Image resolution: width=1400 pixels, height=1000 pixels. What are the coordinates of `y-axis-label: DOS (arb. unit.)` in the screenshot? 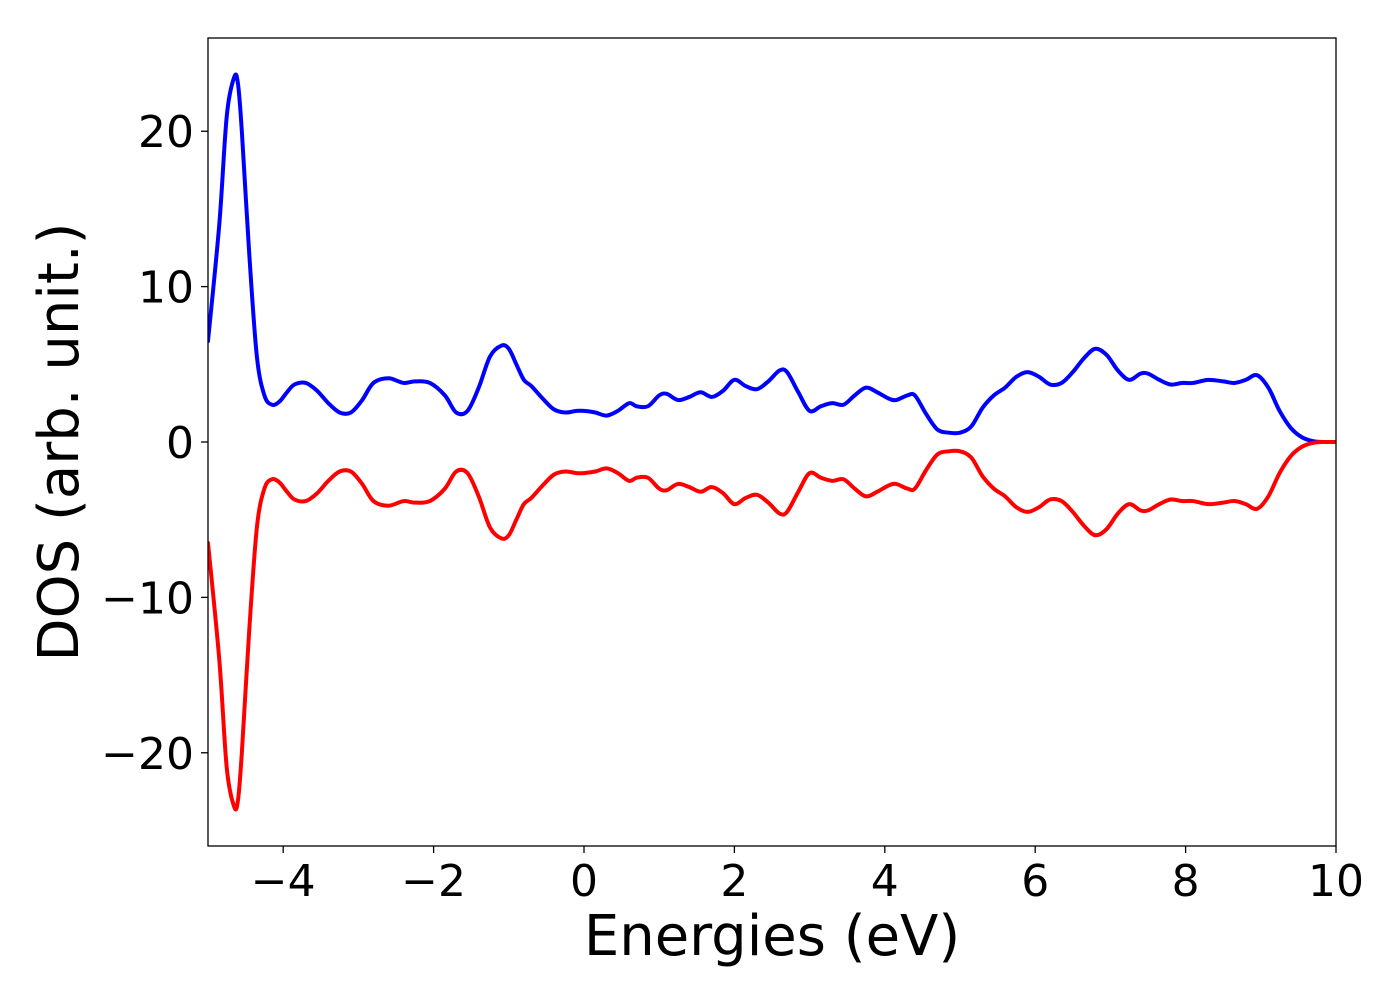 It's located at (59, 441).